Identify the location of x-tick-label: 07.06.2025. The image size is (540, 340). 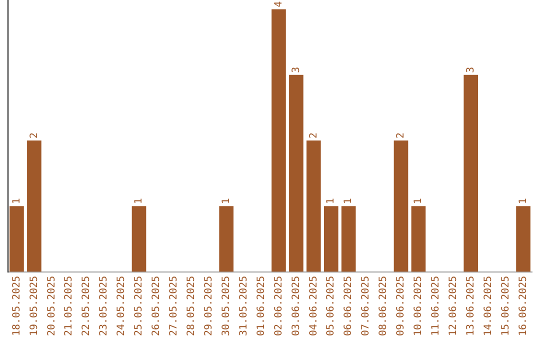
(366, 306).